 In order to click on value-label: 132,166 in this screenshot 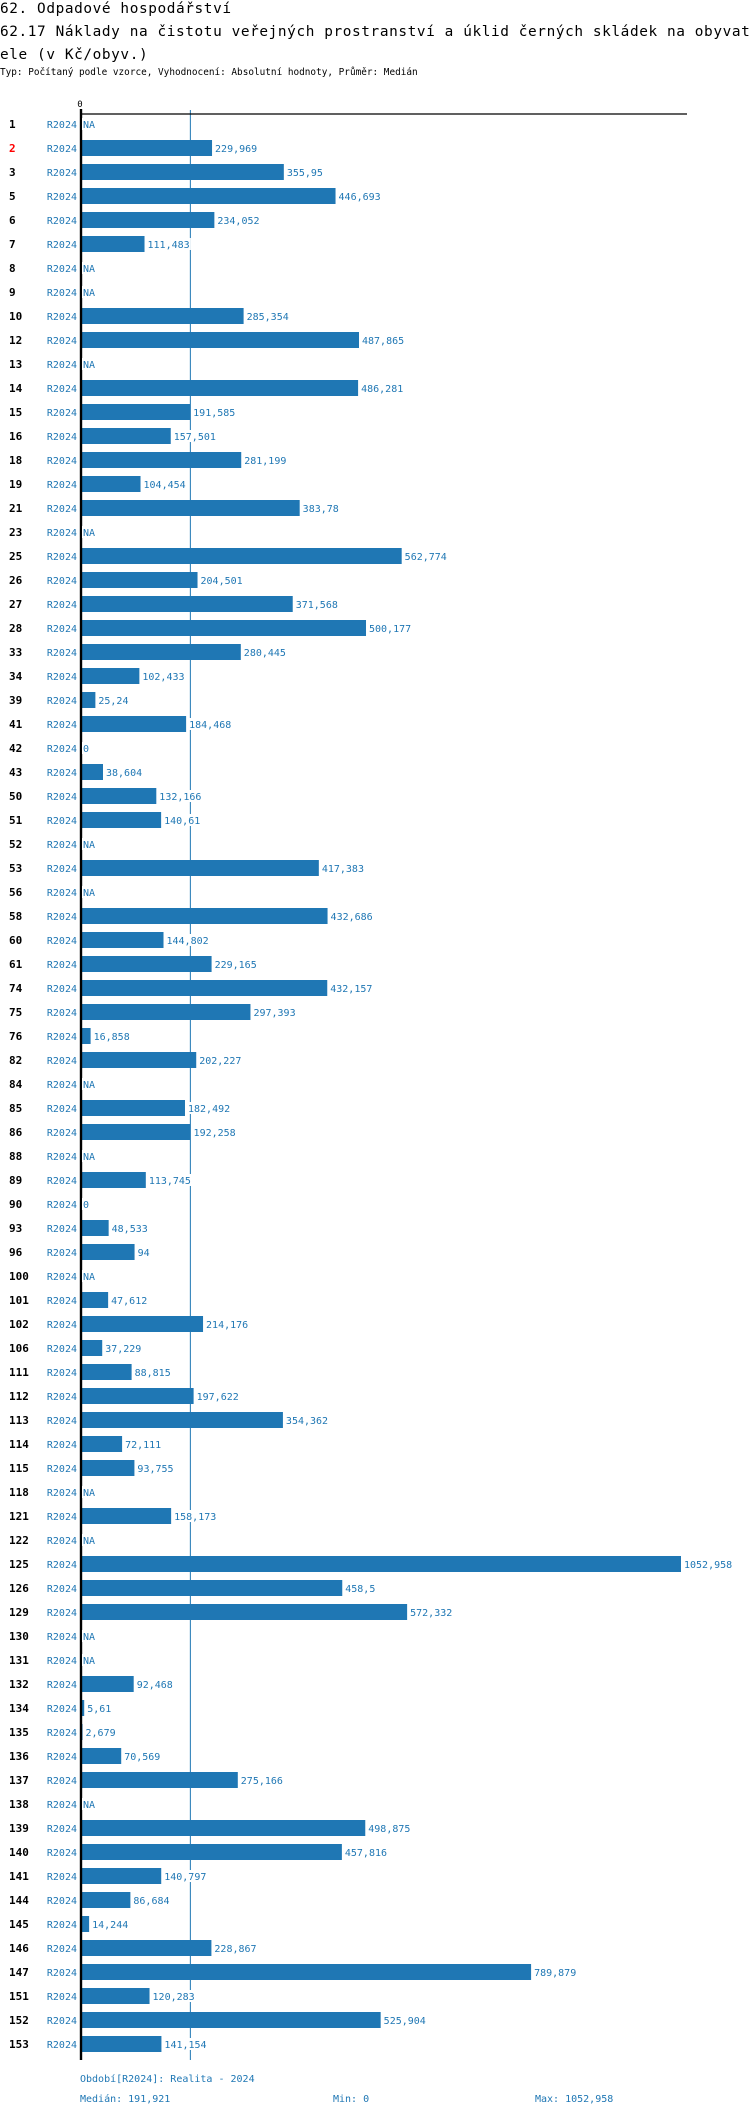, I will do `click(180, 797)`.